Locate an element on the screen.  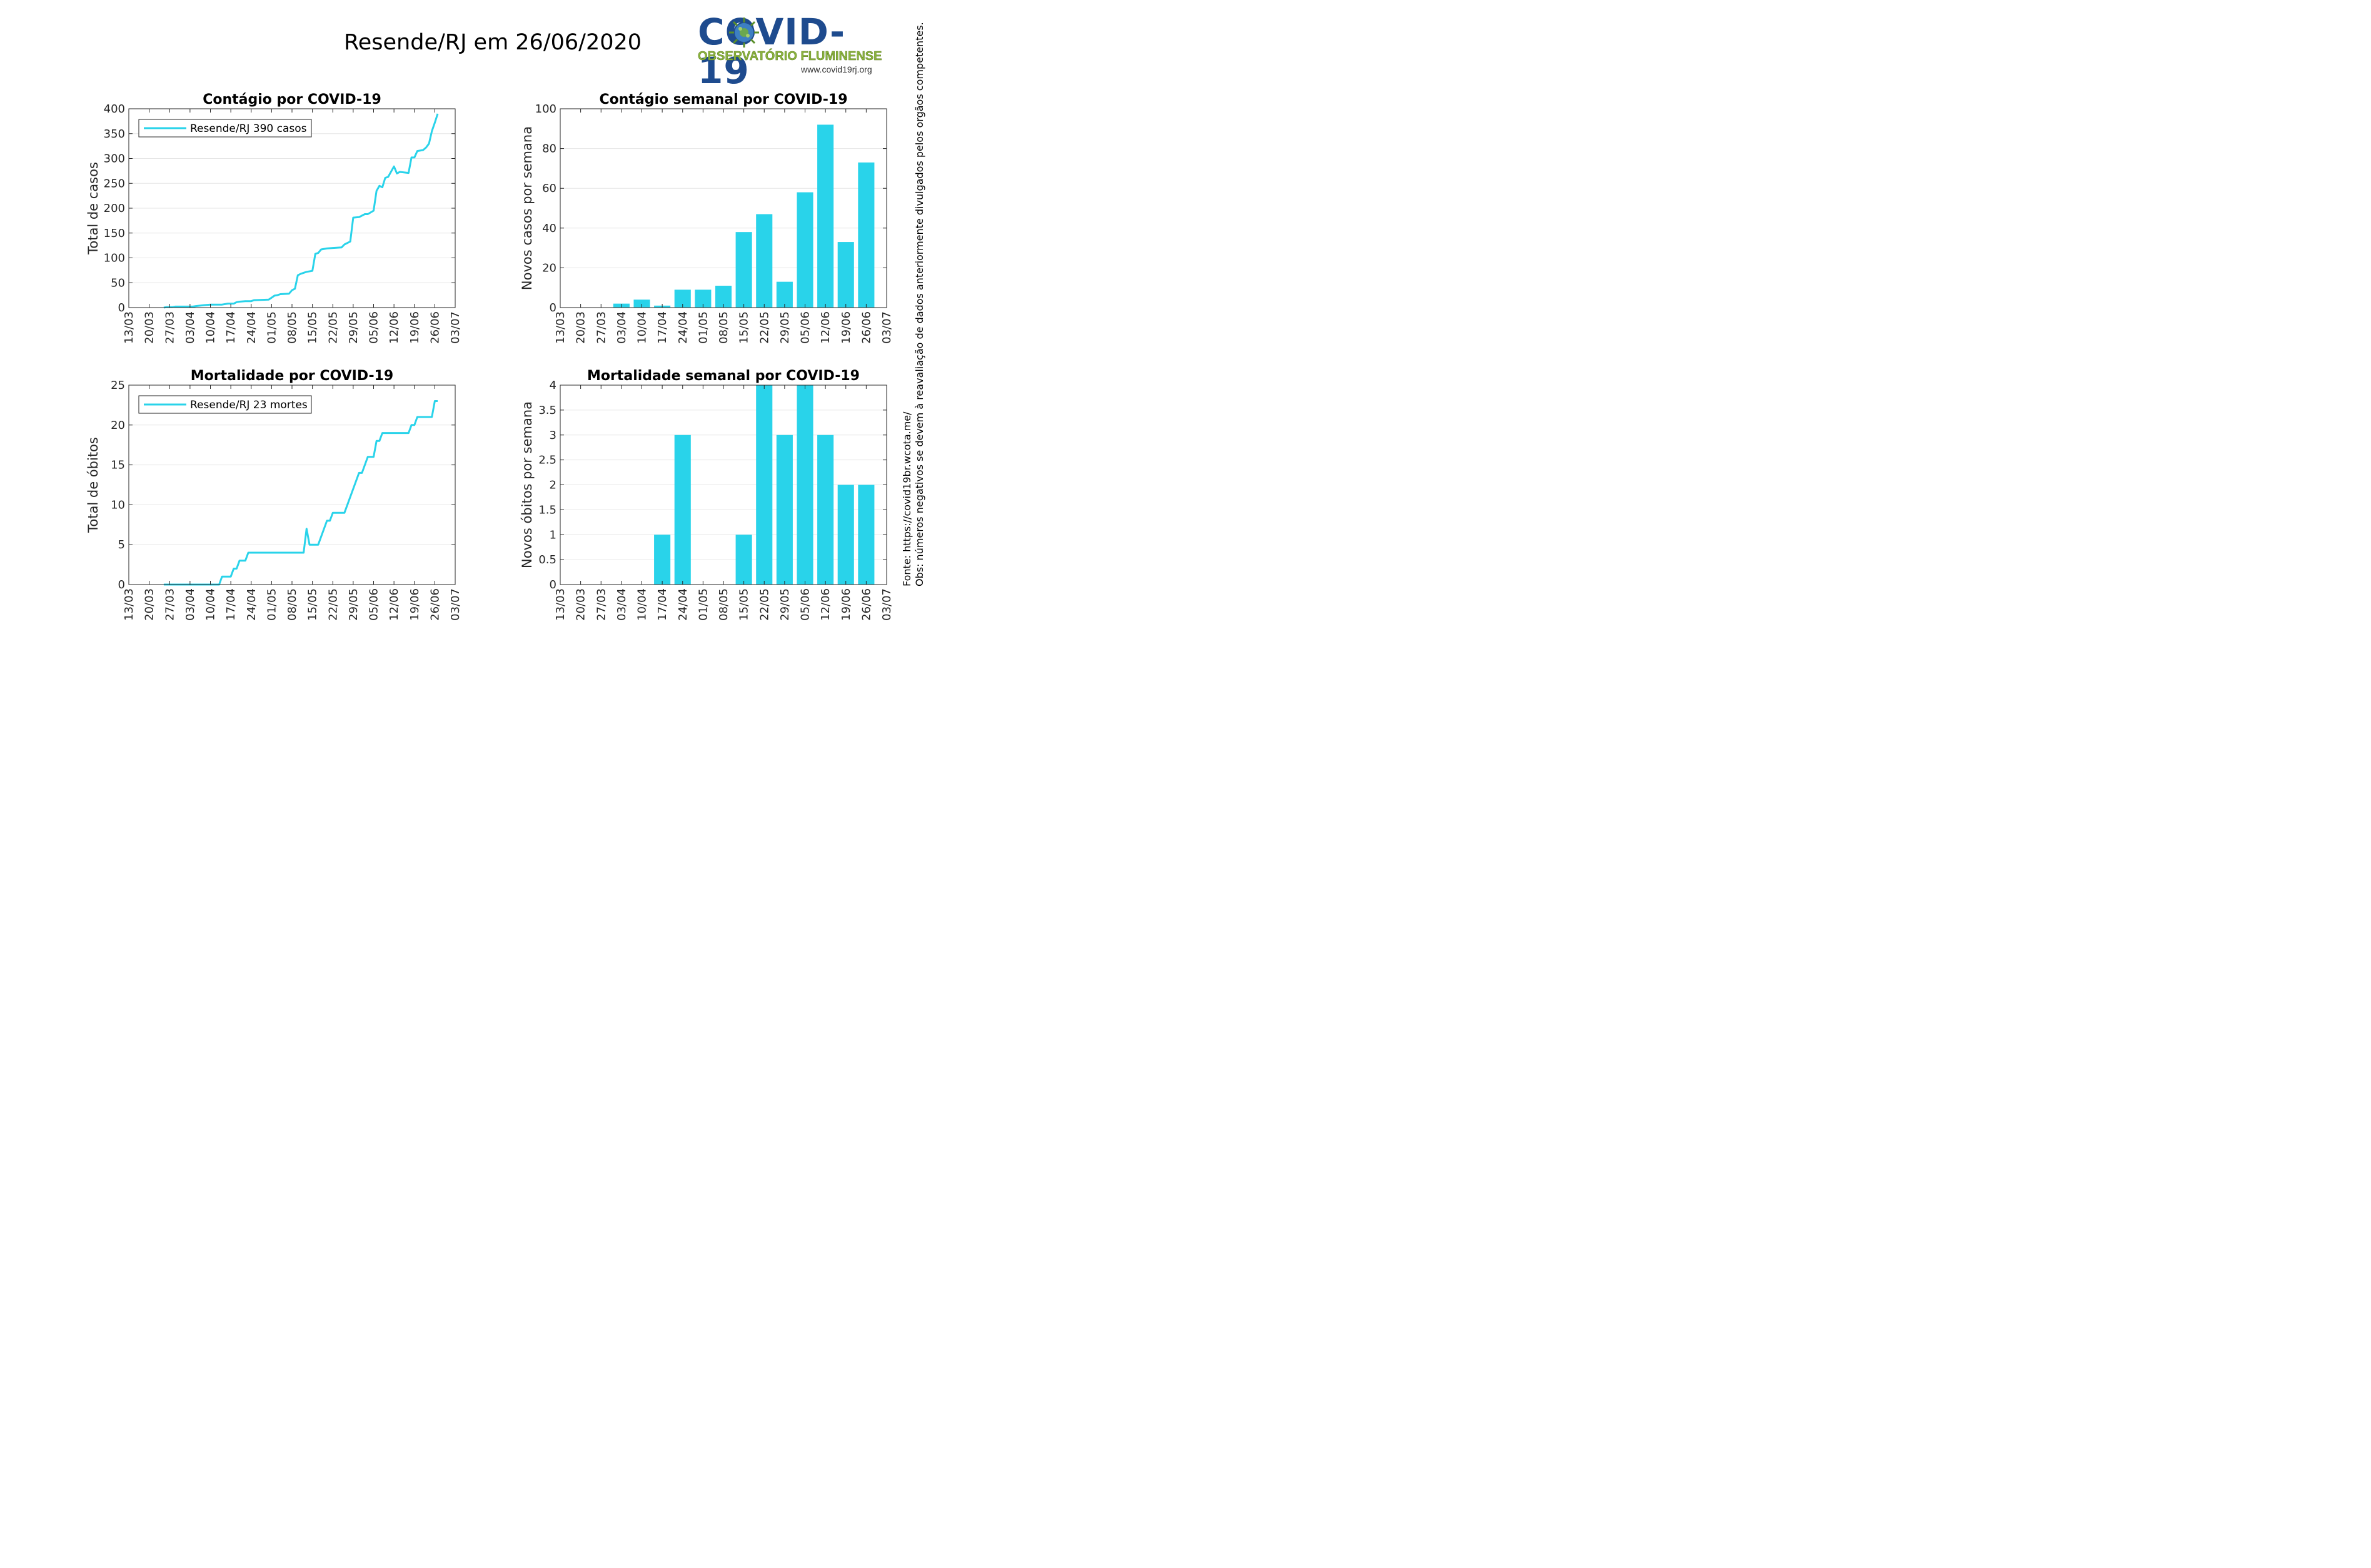
chart-title: Mortalidade por COVID-19 is located at coordinates (292, 376).